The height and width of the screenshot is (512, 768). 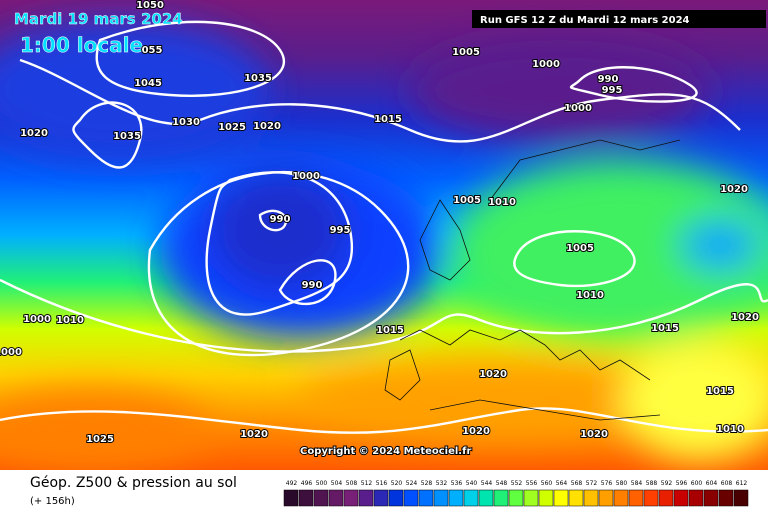 I want to click on scale-label: 608, so click(x=727, y=483).